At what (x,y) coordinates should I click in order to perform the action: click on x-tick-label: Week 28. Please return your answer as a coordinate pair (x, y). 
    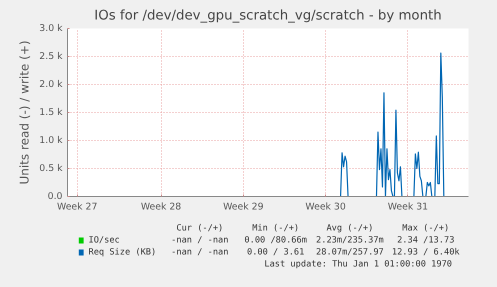
    Looking at the image, I should click on (161, 207).